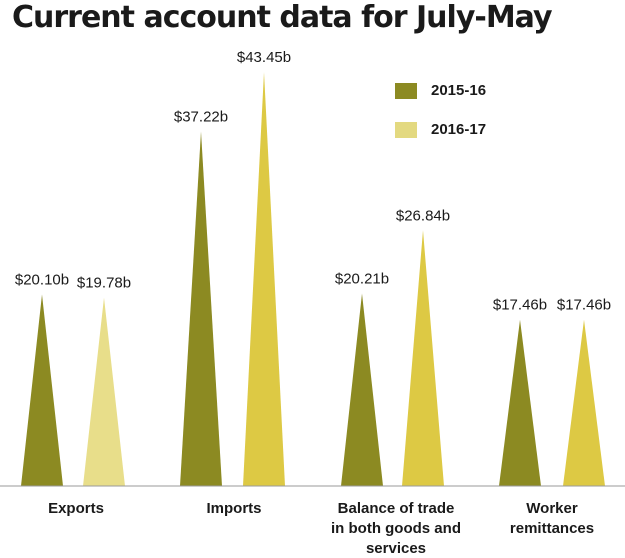  I want to click on category-label-line: Imports, so click(233, 508).